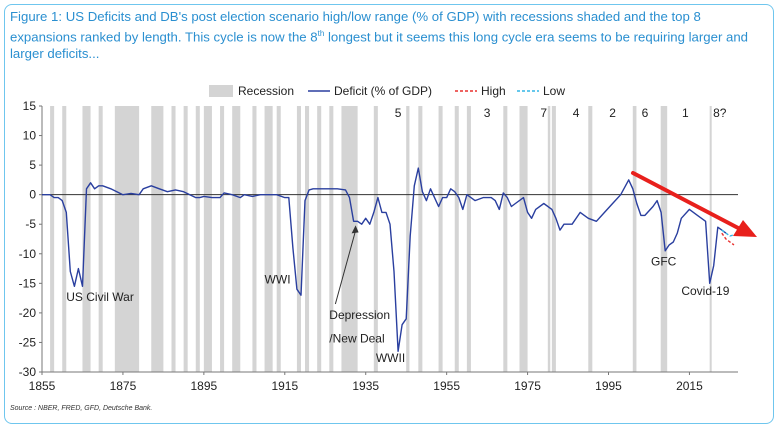 The image size is (783, 435). What do you see at coordinates (689, 386) in the screenshot?
I see `x-tick-label: 2015` at bounding box center [689, 386].